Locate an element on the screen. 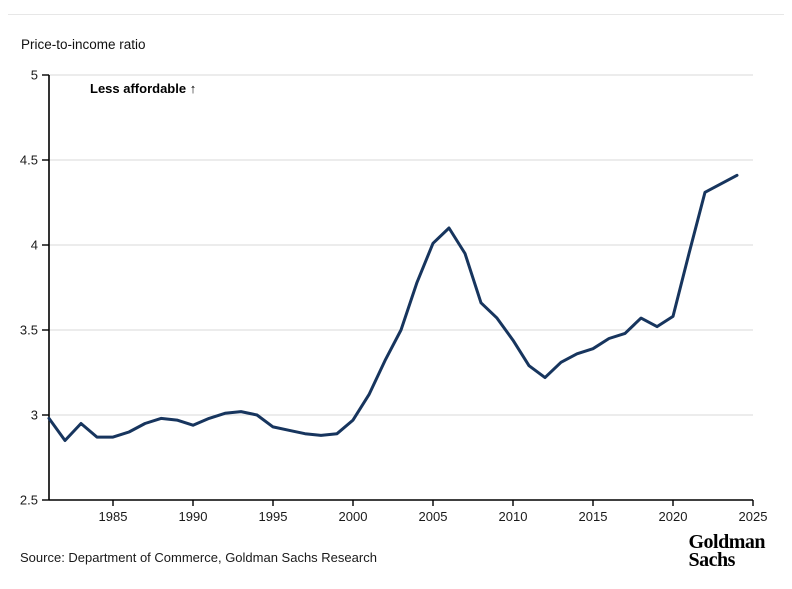 This screenshot has height=589, width=792. x-tick-label-2015: 2015 is located at coordinates (593, 516).